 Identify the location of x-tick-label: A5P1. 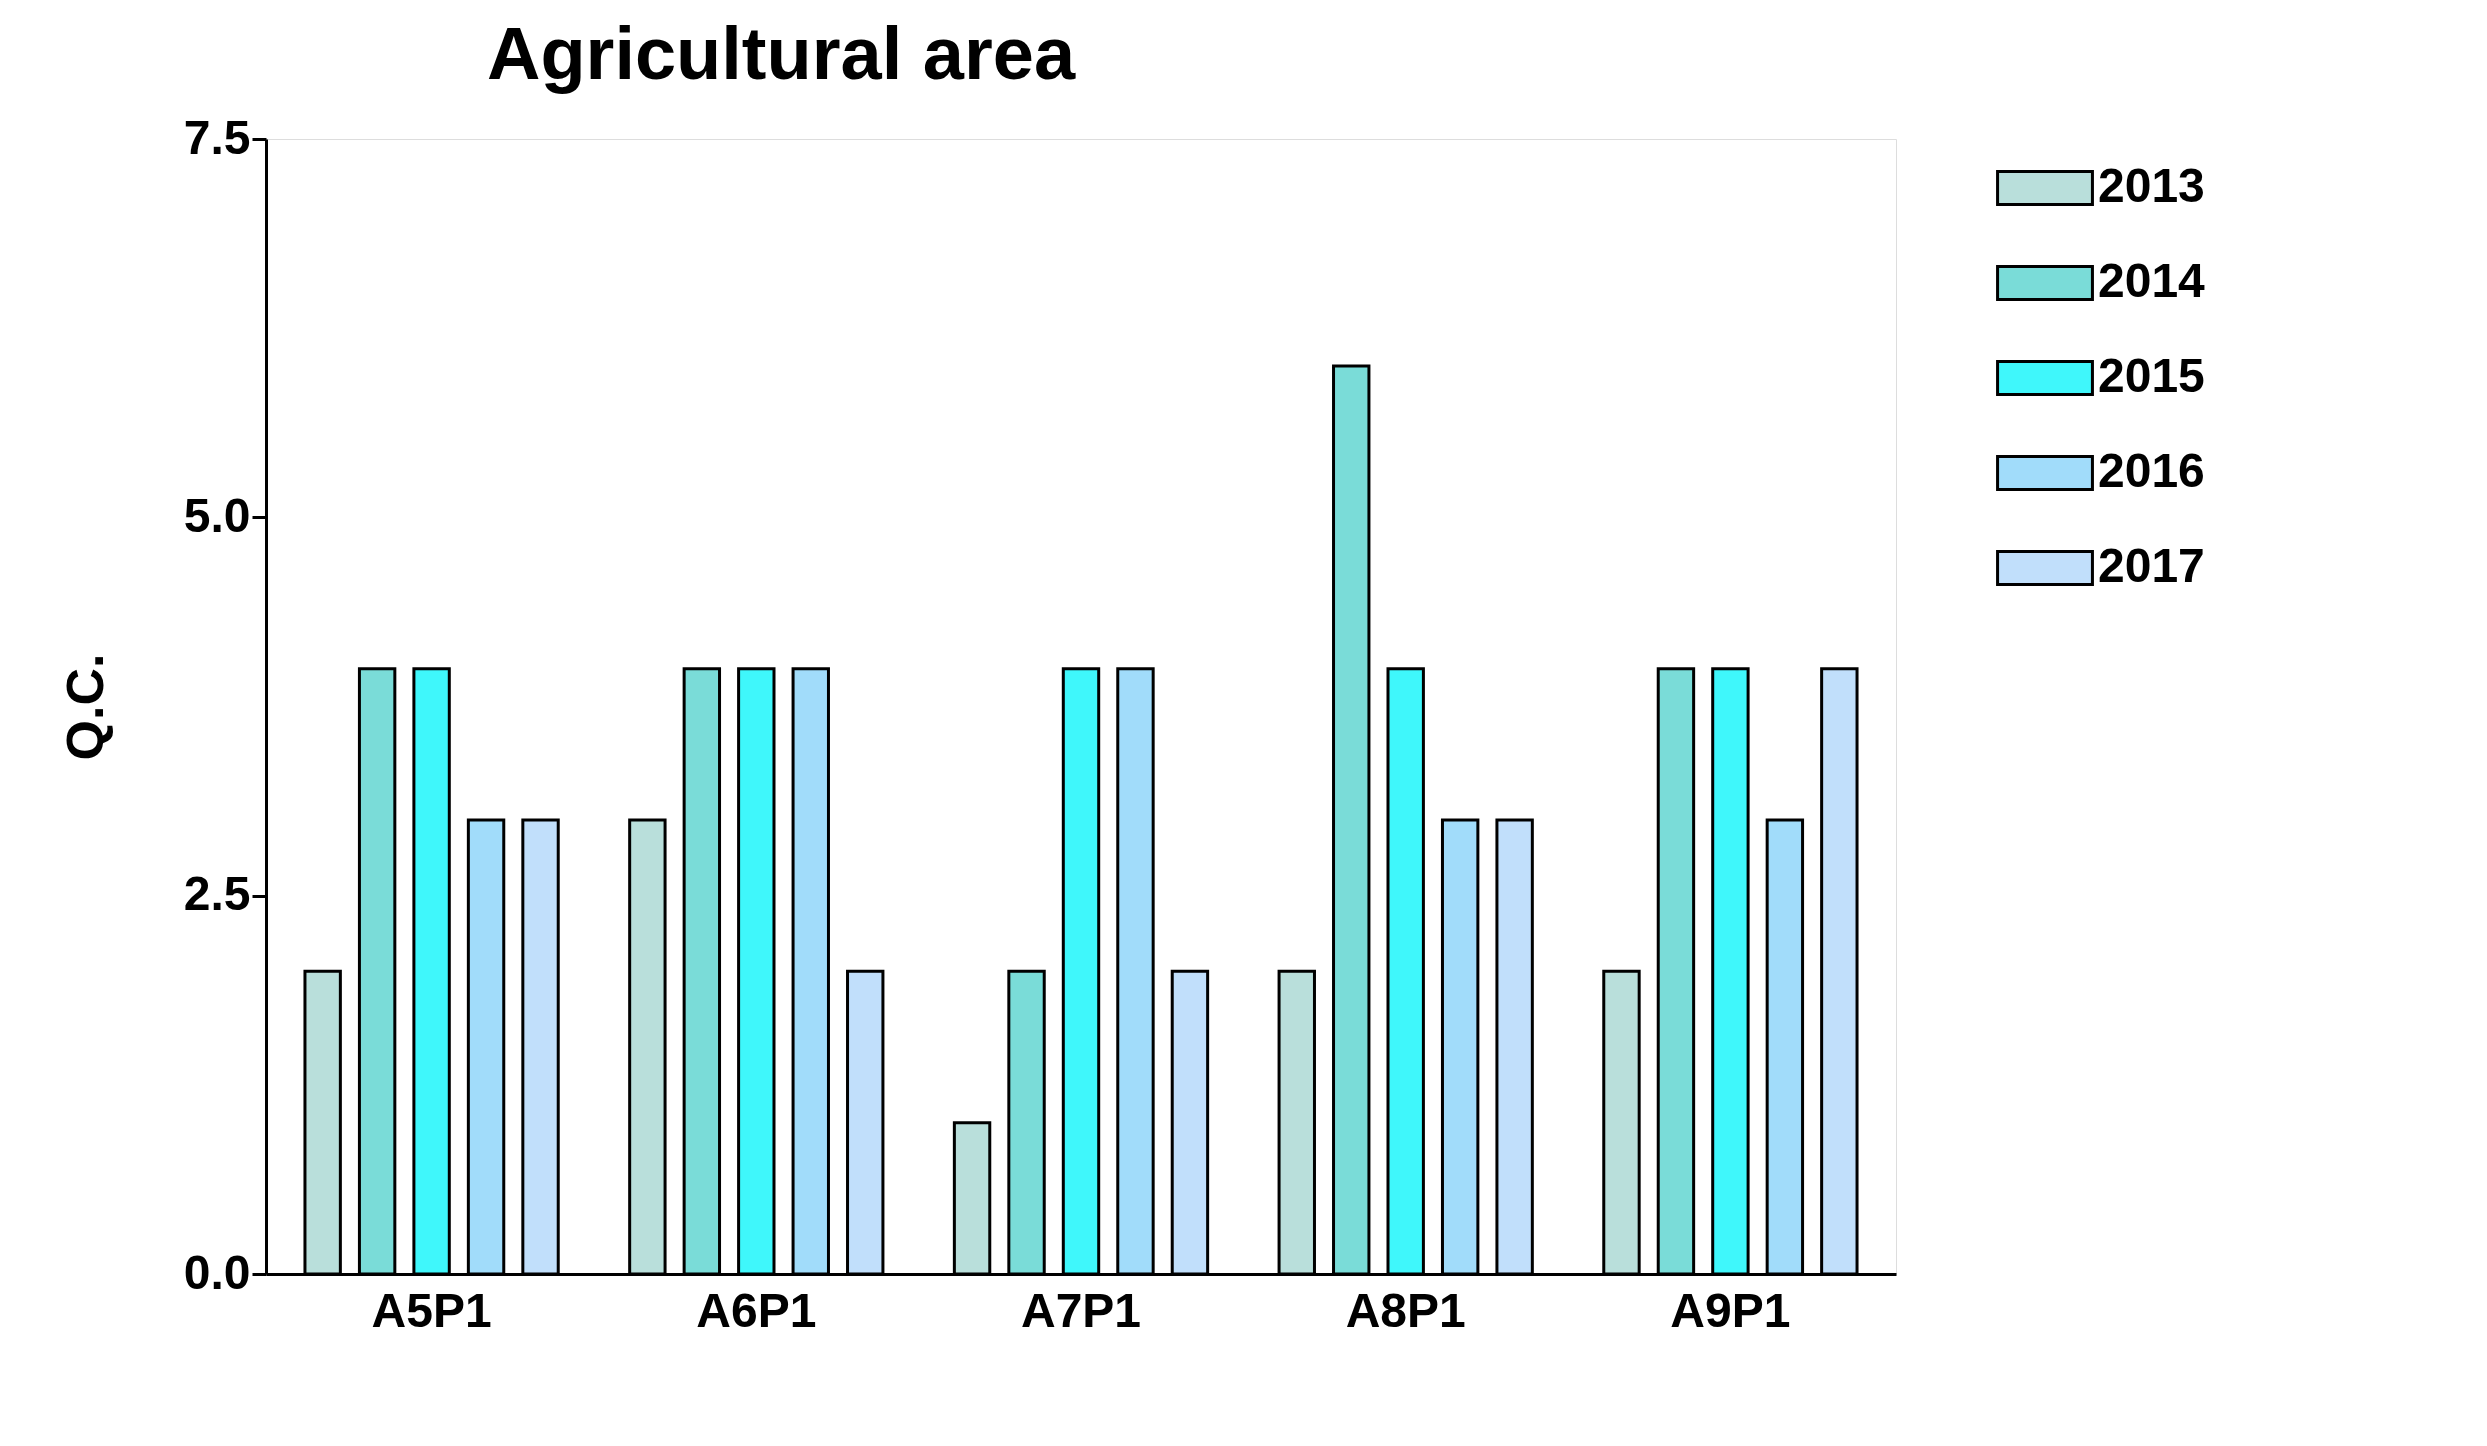
(431, 1310).